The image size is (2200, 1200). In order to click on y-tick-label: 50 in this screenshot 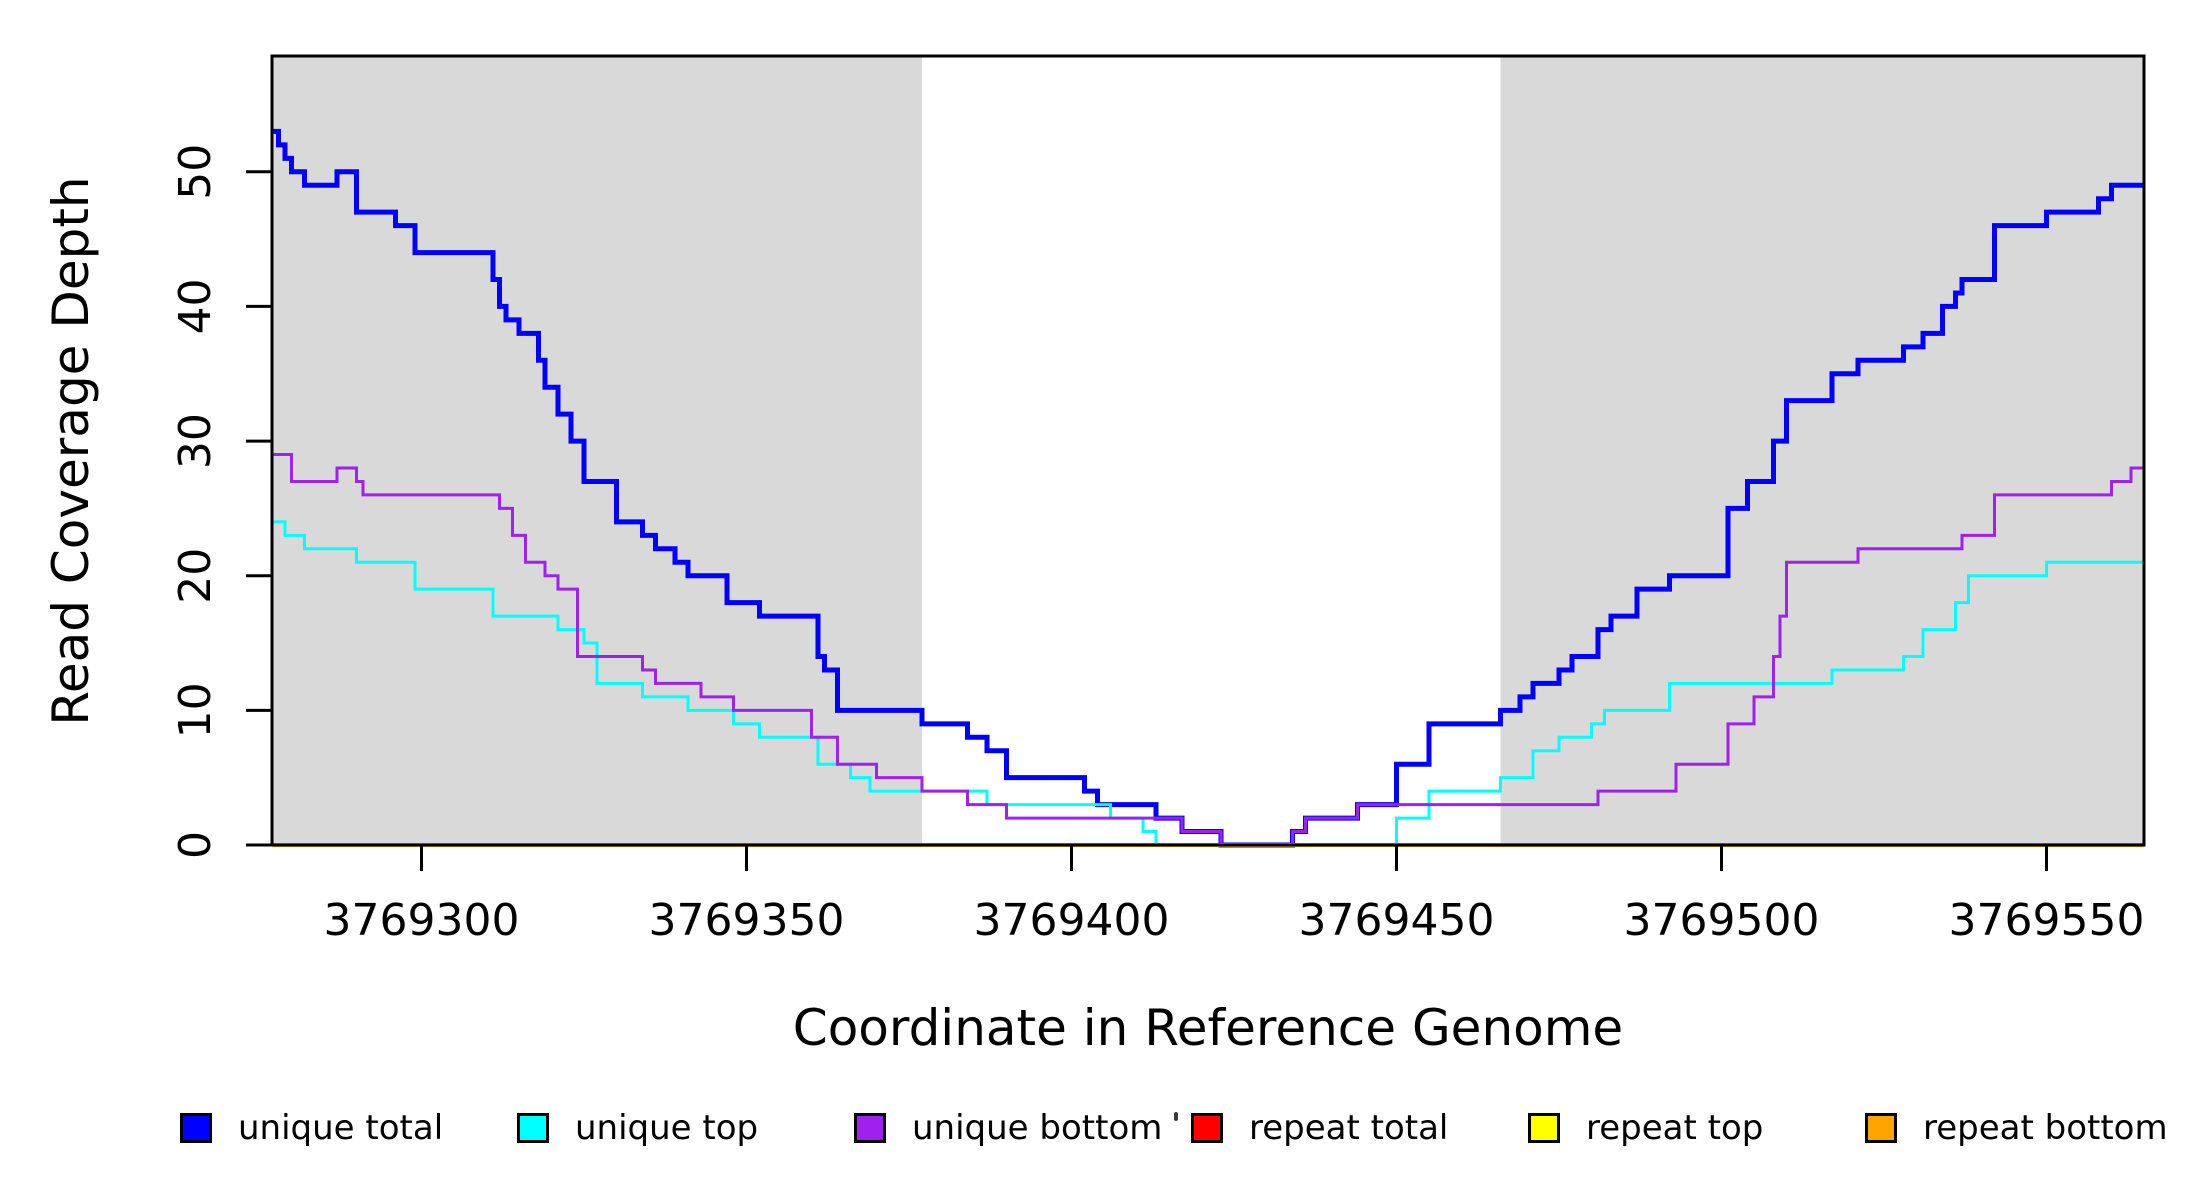, I will do `click(195, 172)`.